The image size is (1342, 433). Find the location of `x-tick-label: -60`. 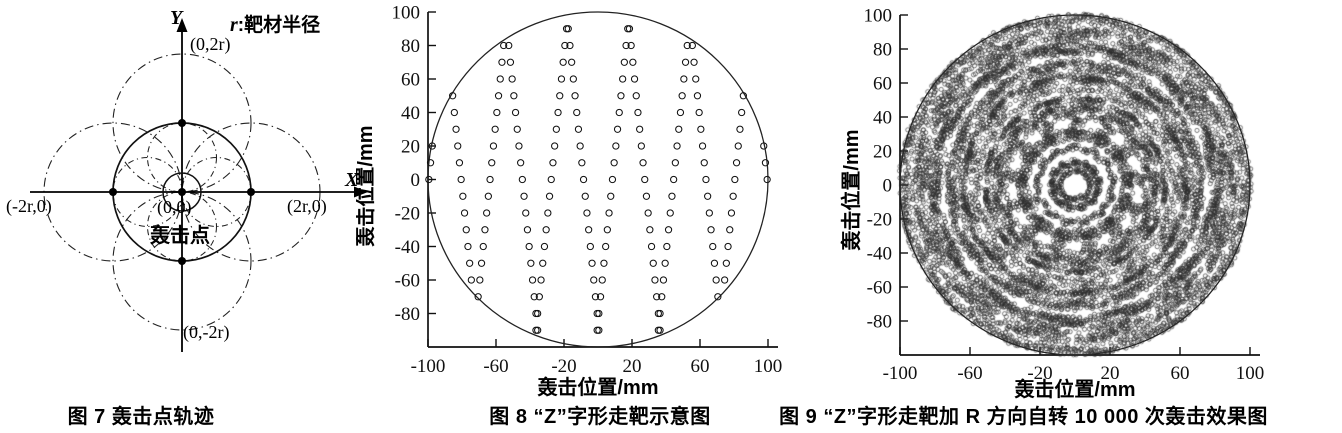

x-tick-label: -60 is located at coordinates (495, 366).